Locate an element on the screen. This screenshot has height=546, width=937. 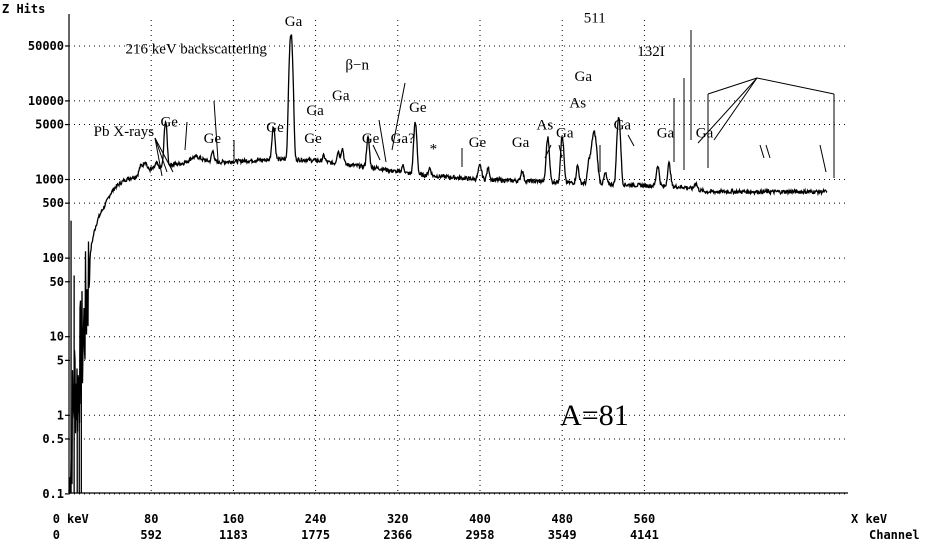
channel-tick-label: 3549 is located at coordinates (562, 535).